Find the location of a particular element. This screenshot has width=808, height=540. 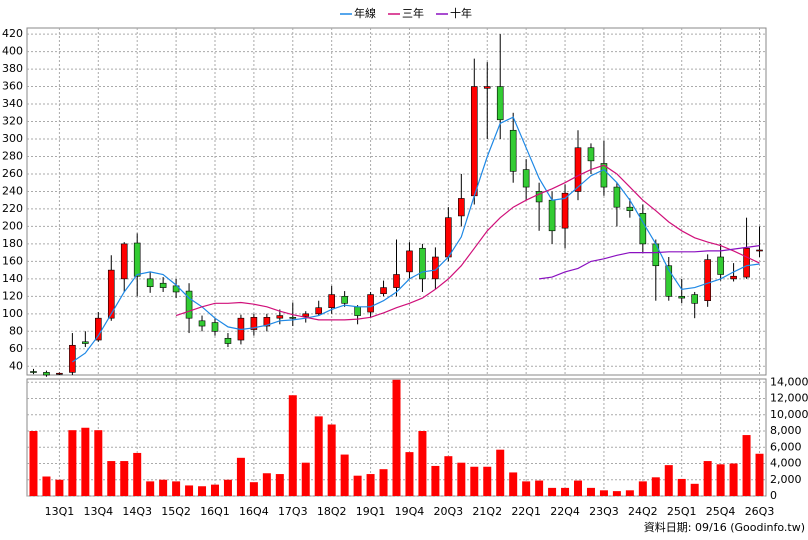

y-tick-label: 400 is located at coordinates (12, 51).